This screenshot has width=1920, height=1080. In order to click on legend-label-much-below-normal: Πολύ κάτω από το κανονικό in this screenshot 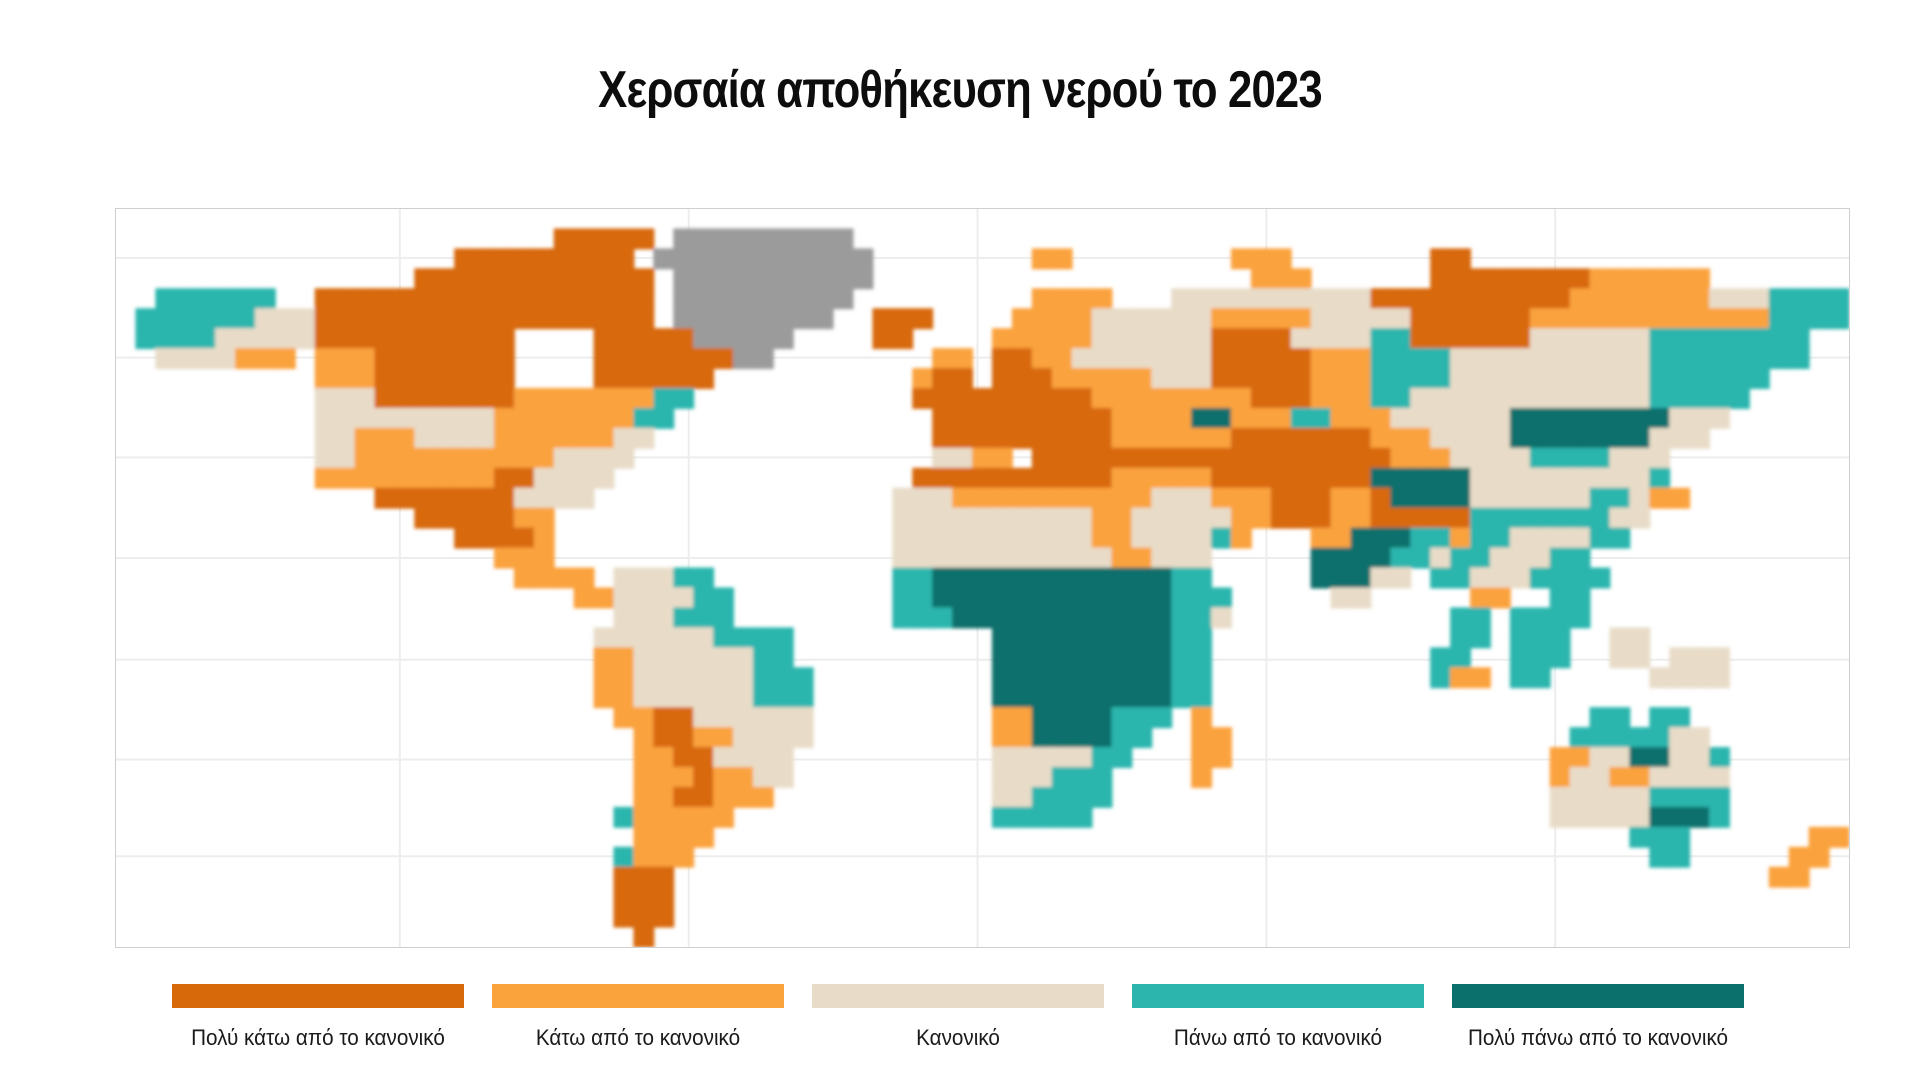, I will do `click(318, 1037)`.